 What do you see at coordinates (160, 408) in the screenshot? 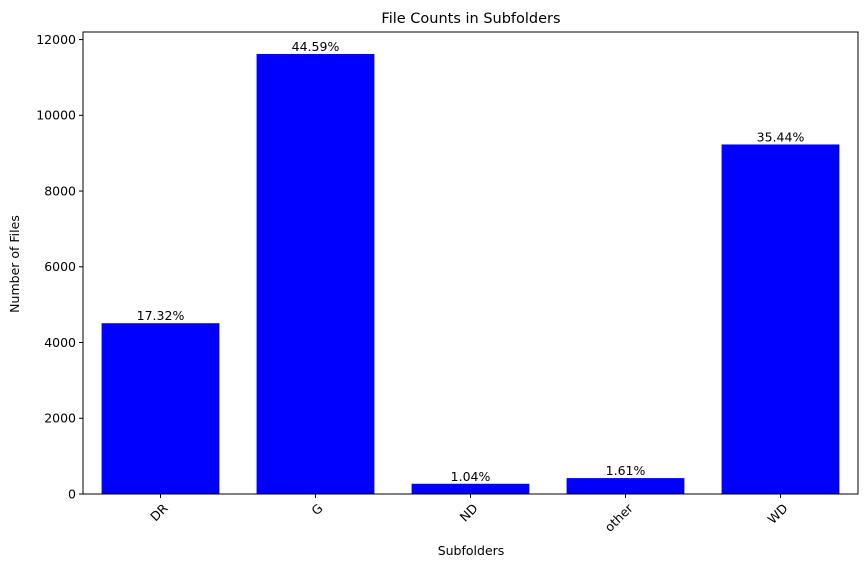
I see `bar-dr` at bounding box center [160, 408].